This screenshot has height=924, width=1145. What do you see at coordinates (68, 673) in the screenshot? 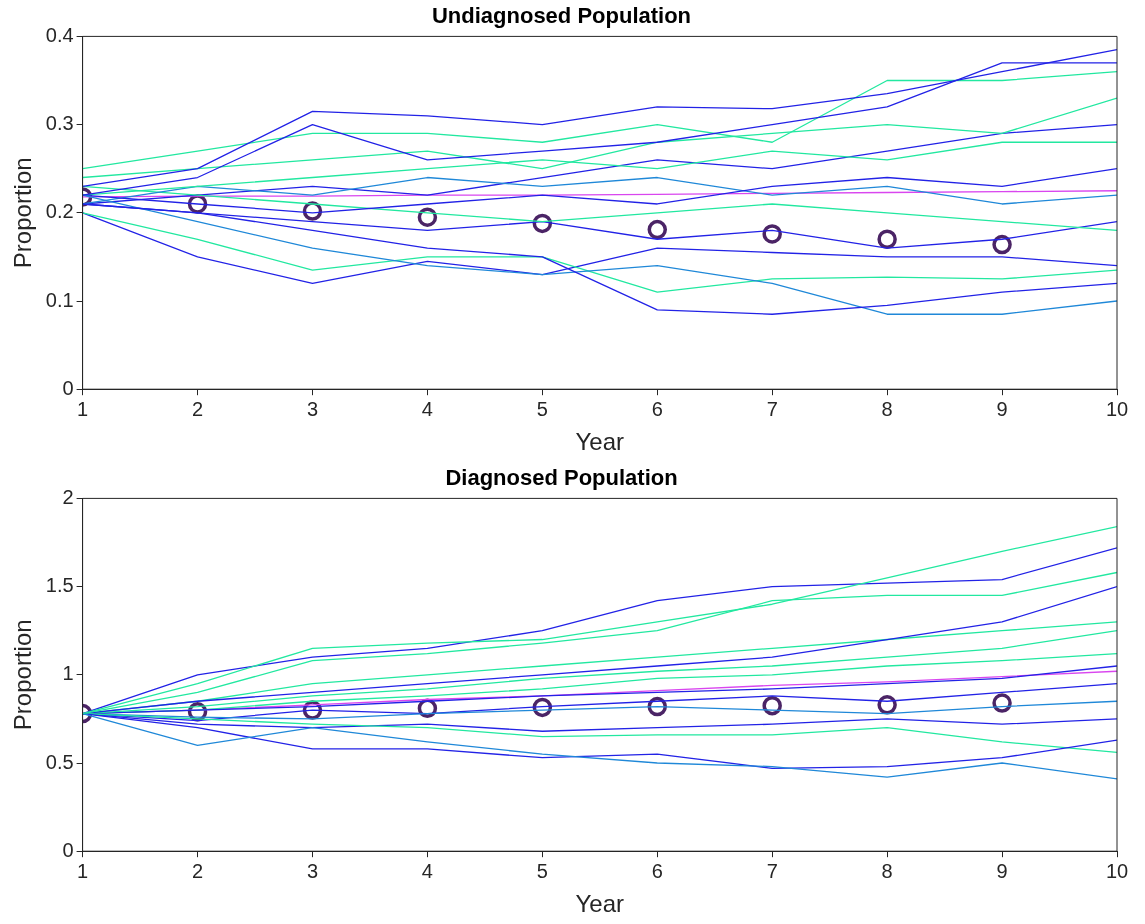
I see `y-tick-label: 1` at bounding box center [68, 673].